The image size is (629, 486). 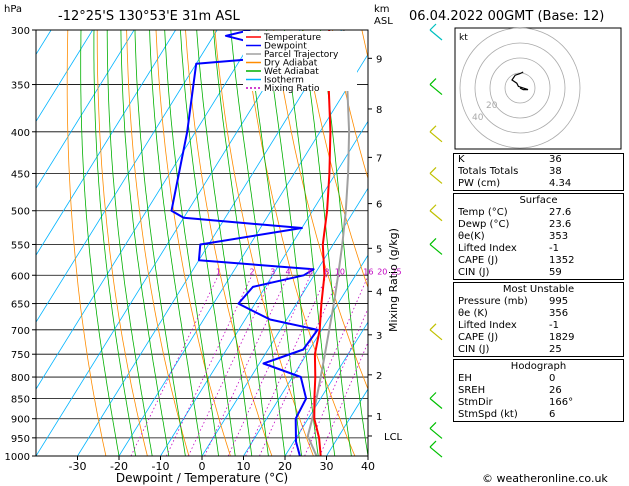 What do you see at coordinates (149, 16) in the screenshot?
I see `location-title: -12°25'S 130°53'E 31m ASL` at bounding box center [149, 16].